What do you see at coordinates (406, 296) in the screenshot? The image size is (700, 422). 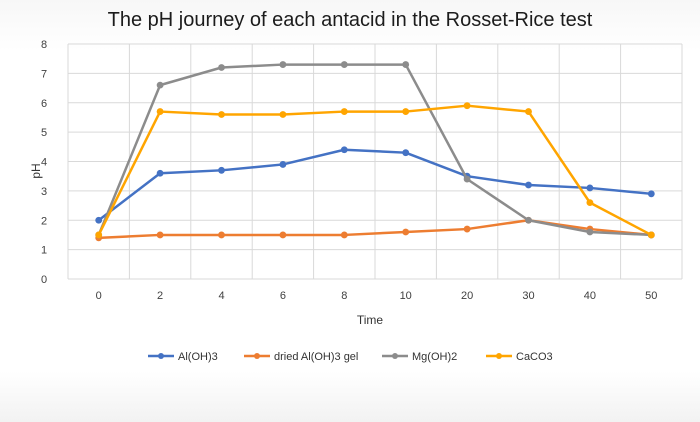 I see `x-tick-label: 10` at bounding box center [406, 296].